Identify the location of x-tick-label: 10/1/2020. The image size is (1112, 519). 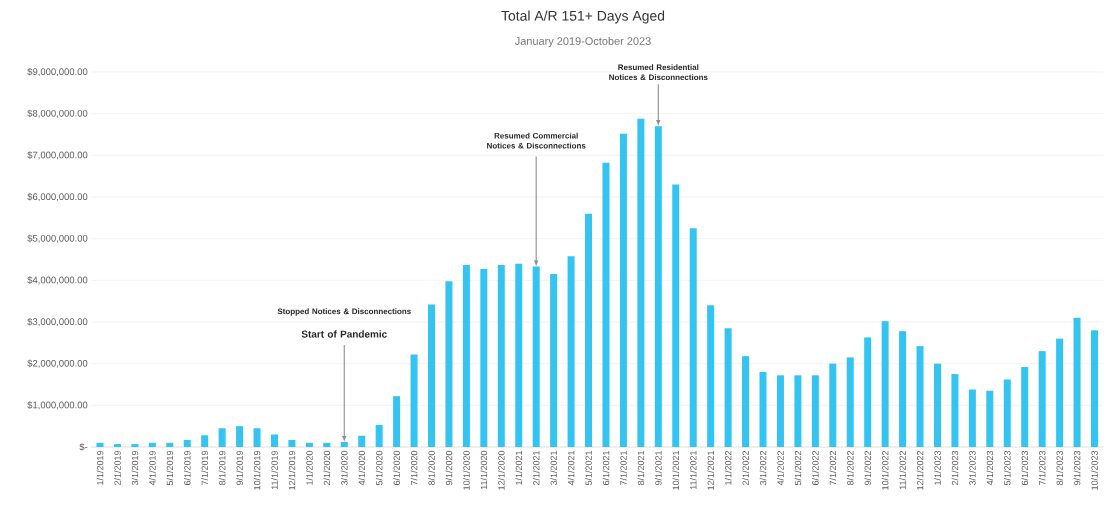
(466, 470).